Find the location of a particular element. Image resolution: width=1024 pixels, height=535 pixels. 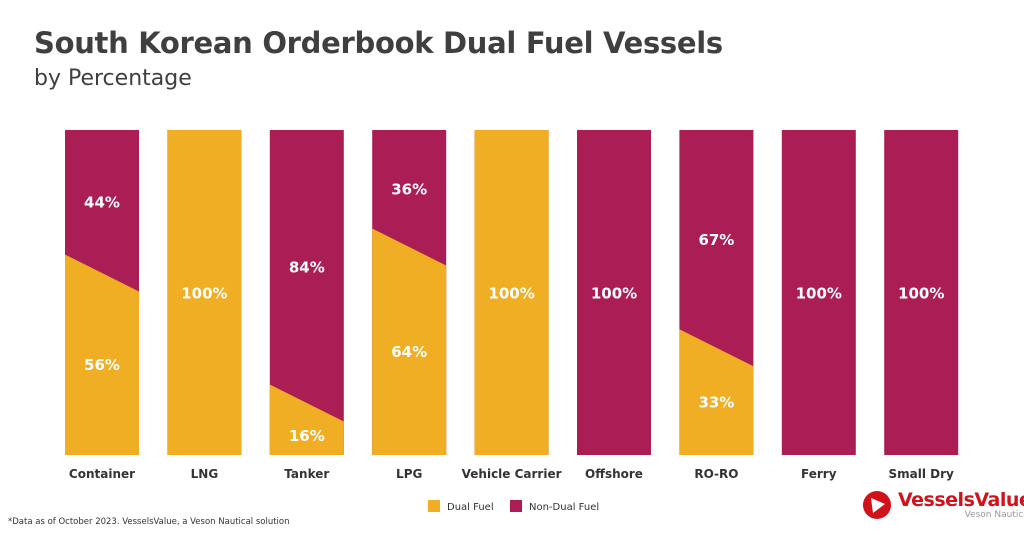

label-dual-fuel: 16% is located at coordinates (307, 436).